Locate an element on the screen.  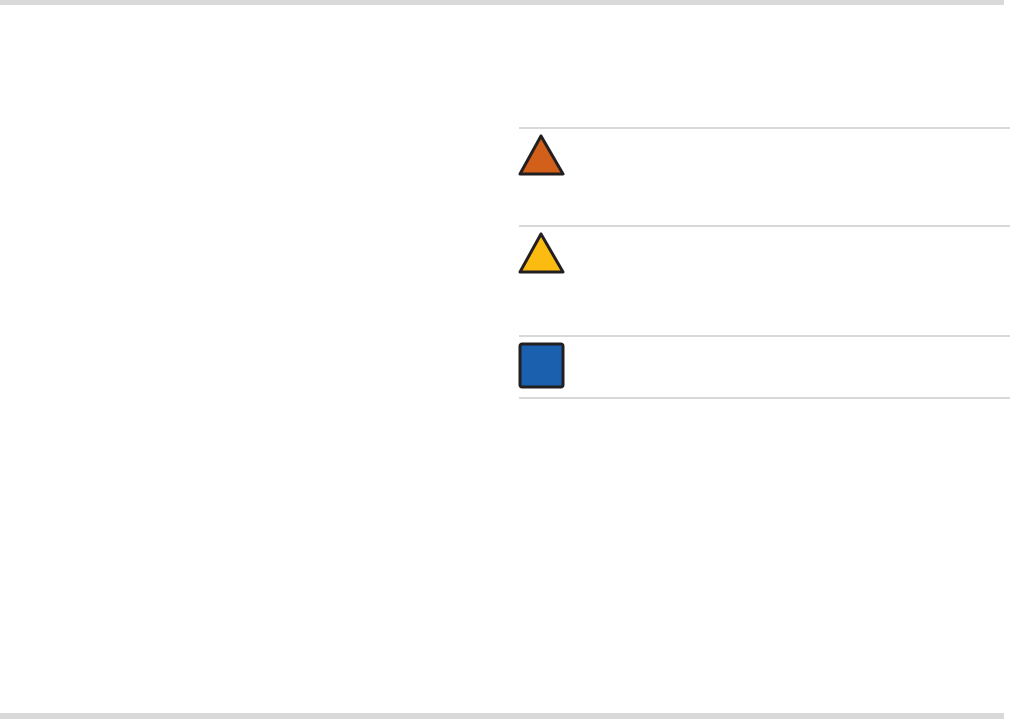
top-page-border is located at coordinates (502, 2).